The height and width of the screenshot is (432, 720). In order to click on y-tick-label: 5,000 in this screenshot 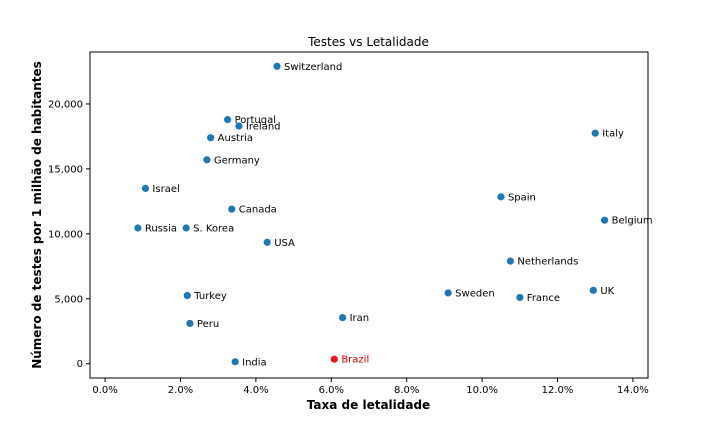, I will do `click(68, 299)`.